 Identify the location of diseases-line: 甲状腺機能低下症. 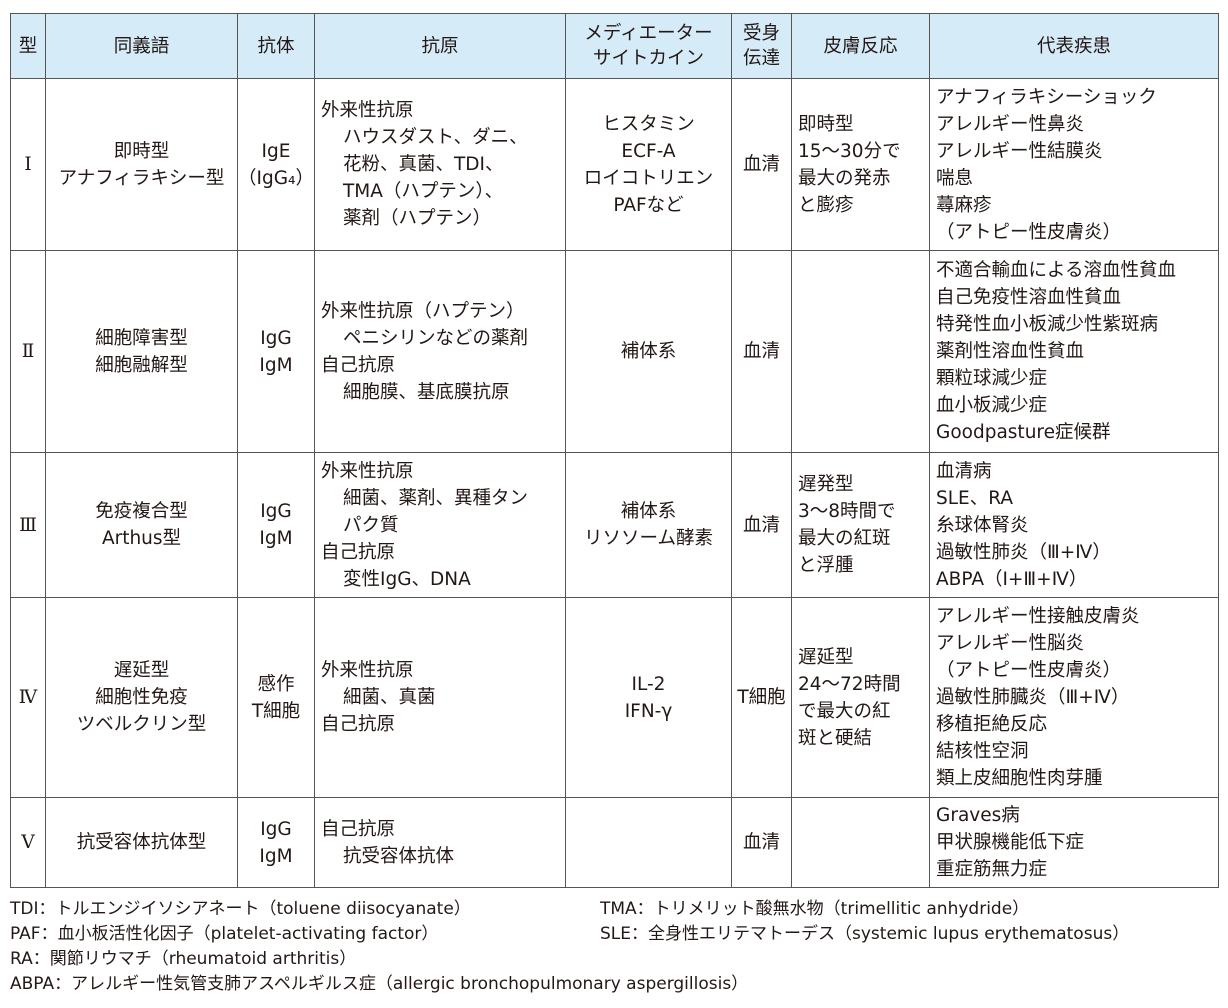
(1010, 842).